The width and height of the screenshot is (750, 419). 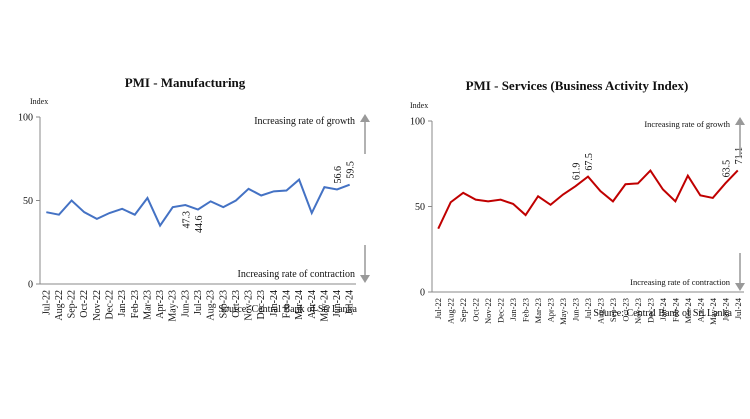 I want to click on chart-title: PMI - Manufacturing, so click(x=185, y=82).